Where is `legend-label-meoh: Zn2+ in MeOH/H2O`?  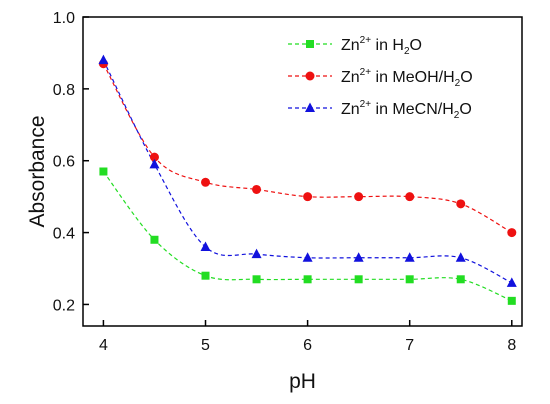
legend-label-meoh: Zn2+ in MeOH/H2O is located at coordinates (407, 78).